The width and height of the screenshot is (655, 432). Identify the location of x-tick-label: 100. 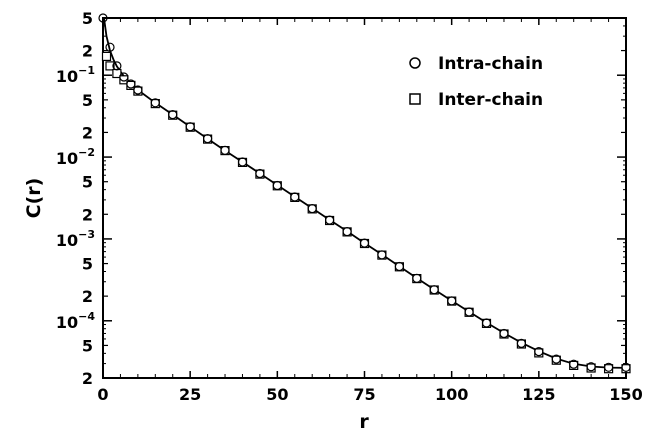
(451, 394).